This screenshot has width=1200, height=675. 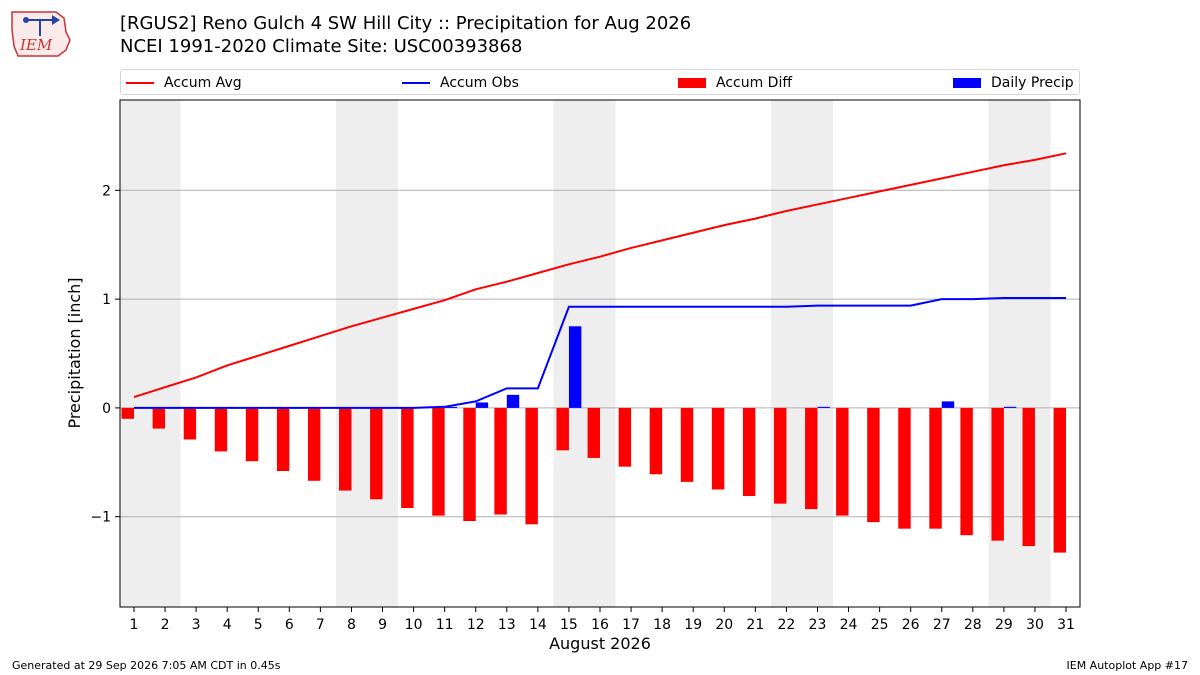 I want to click on y-tick-label: 2, so click(x=106, y=191).